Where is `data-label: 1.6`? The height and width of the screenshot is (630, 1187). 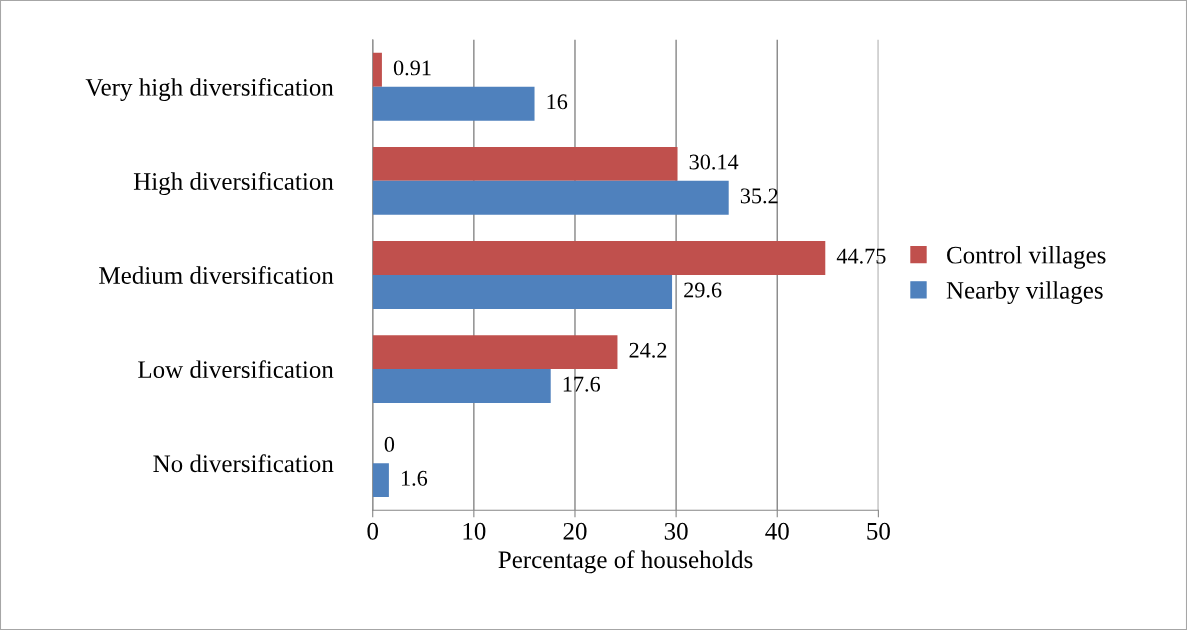
data-label: 1.6 is located at coordinates (414, 478).